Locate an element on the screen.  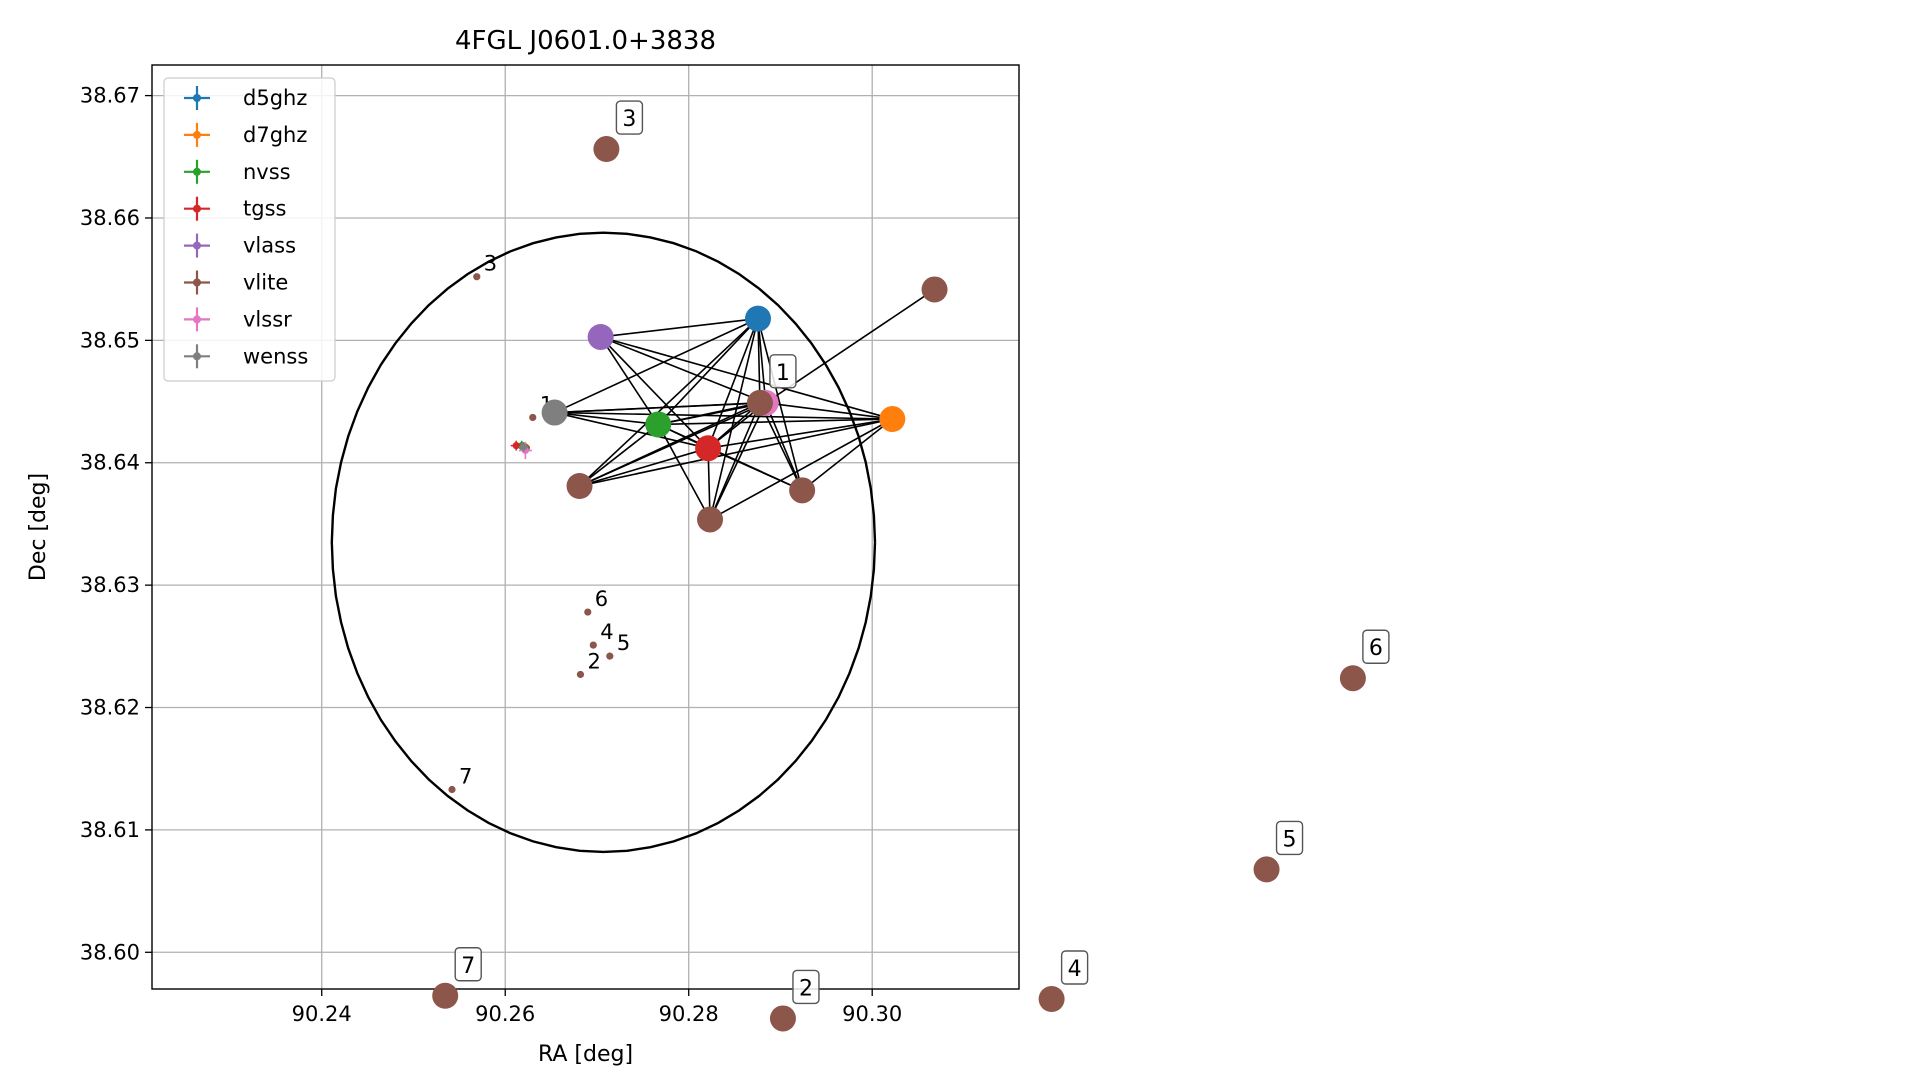
graph-node-label-text: 4 is located at coordinates (1075, 969).